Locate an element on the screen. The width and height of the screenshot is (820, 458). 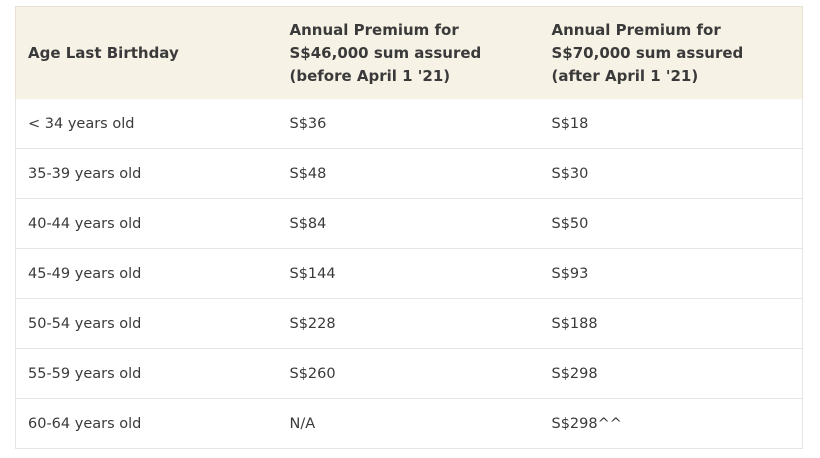
age-cell: 60-64 years old is located at coordinates (146, 423).